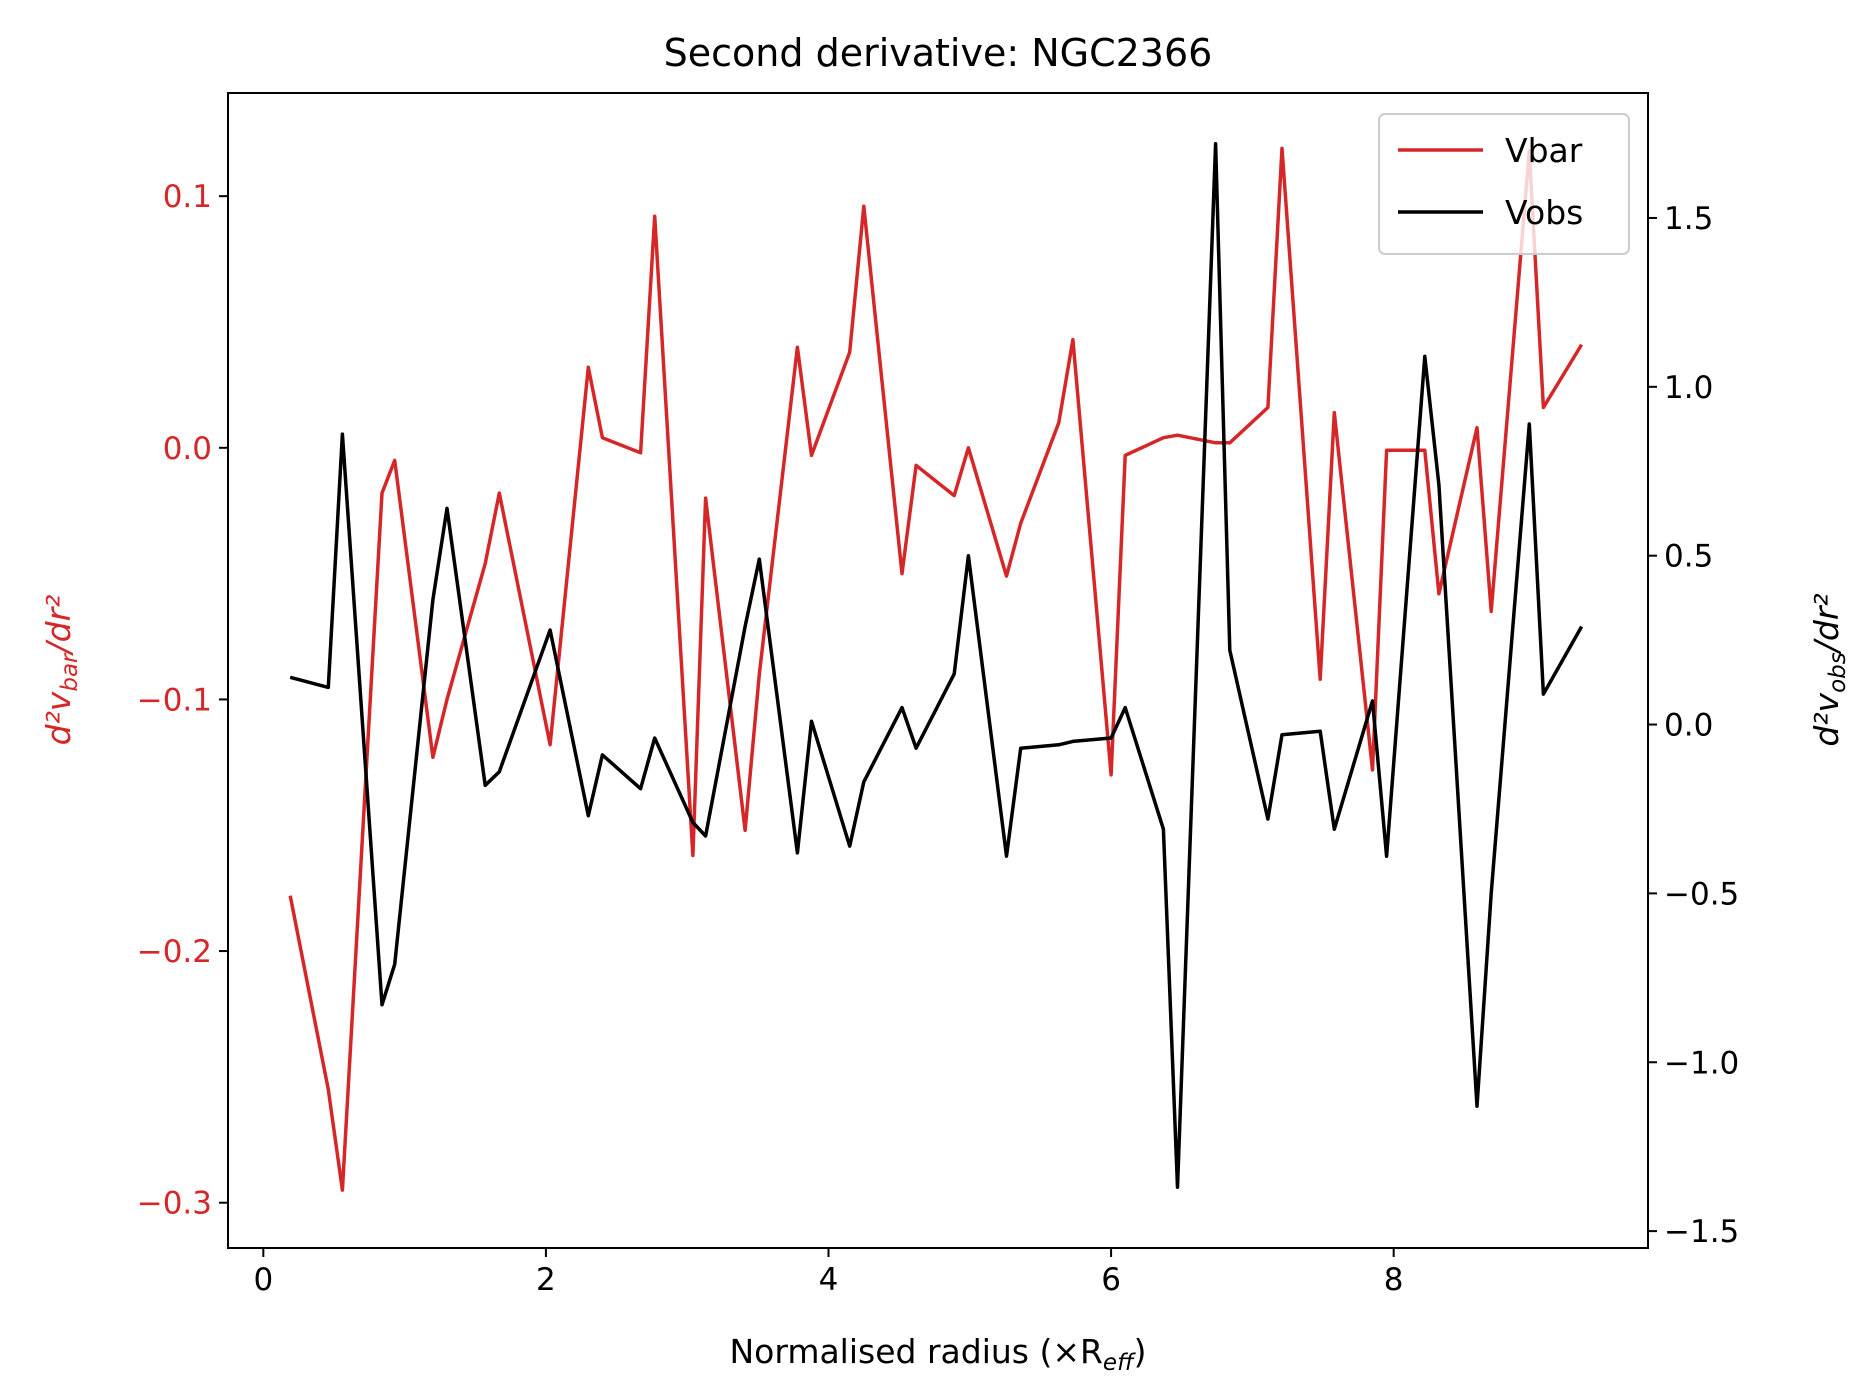 The width and height of the screenshot is (1862, 1397). I want to click on y-axis-right-label-text: d²vobs/dr², so click(1829, 669).